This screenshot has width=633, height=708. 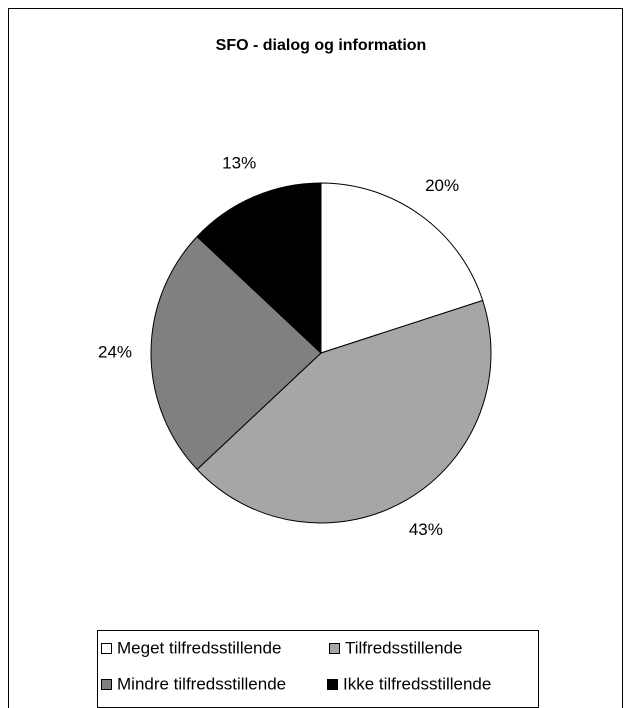 What do you see at coordinates (115, 351) in the screenshot?
I see `data-label: 24%` at bounding box center [115, 351].